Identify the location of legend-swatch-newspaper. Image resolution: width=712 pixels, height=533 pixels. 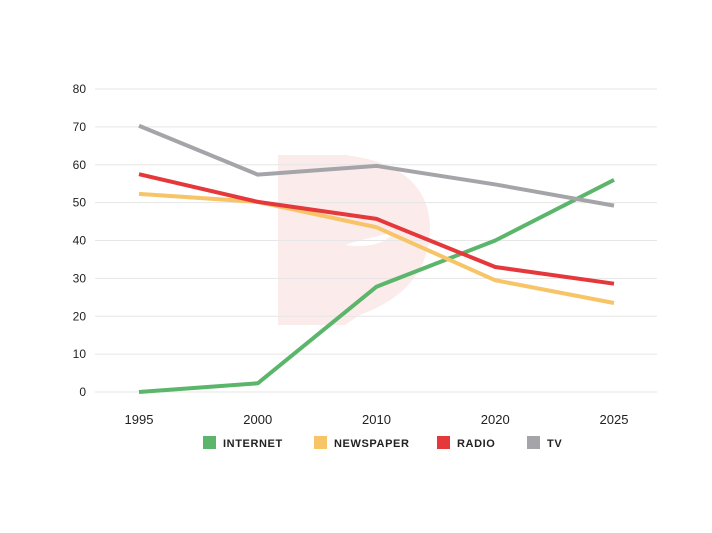
(320, 442).